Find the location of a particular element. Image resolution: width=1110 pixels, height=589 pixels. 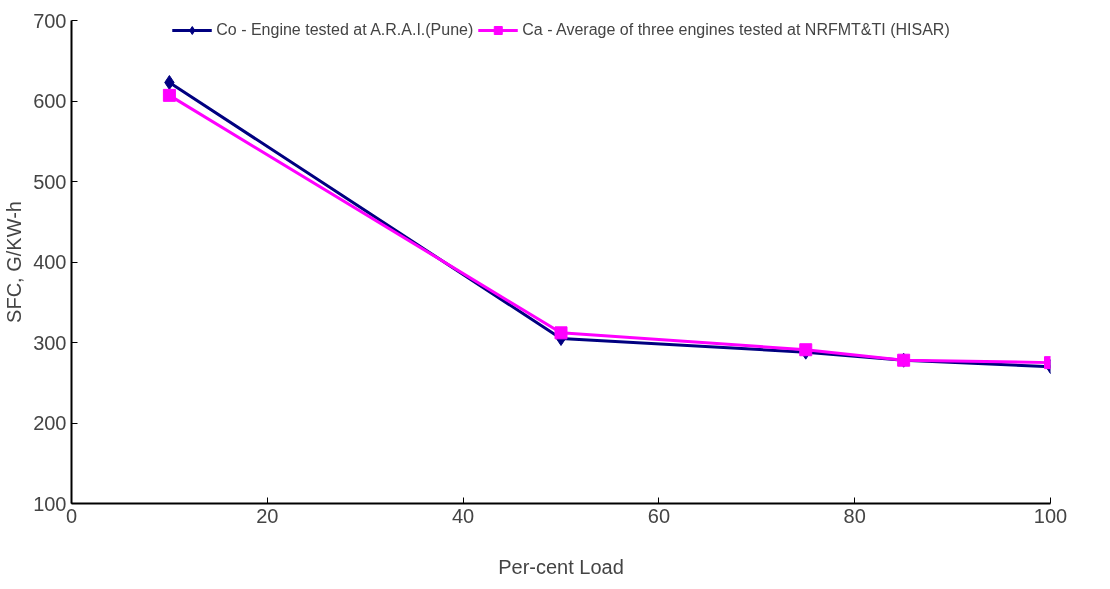

x-tick-label: 40 is located at coordinates (463, 515).